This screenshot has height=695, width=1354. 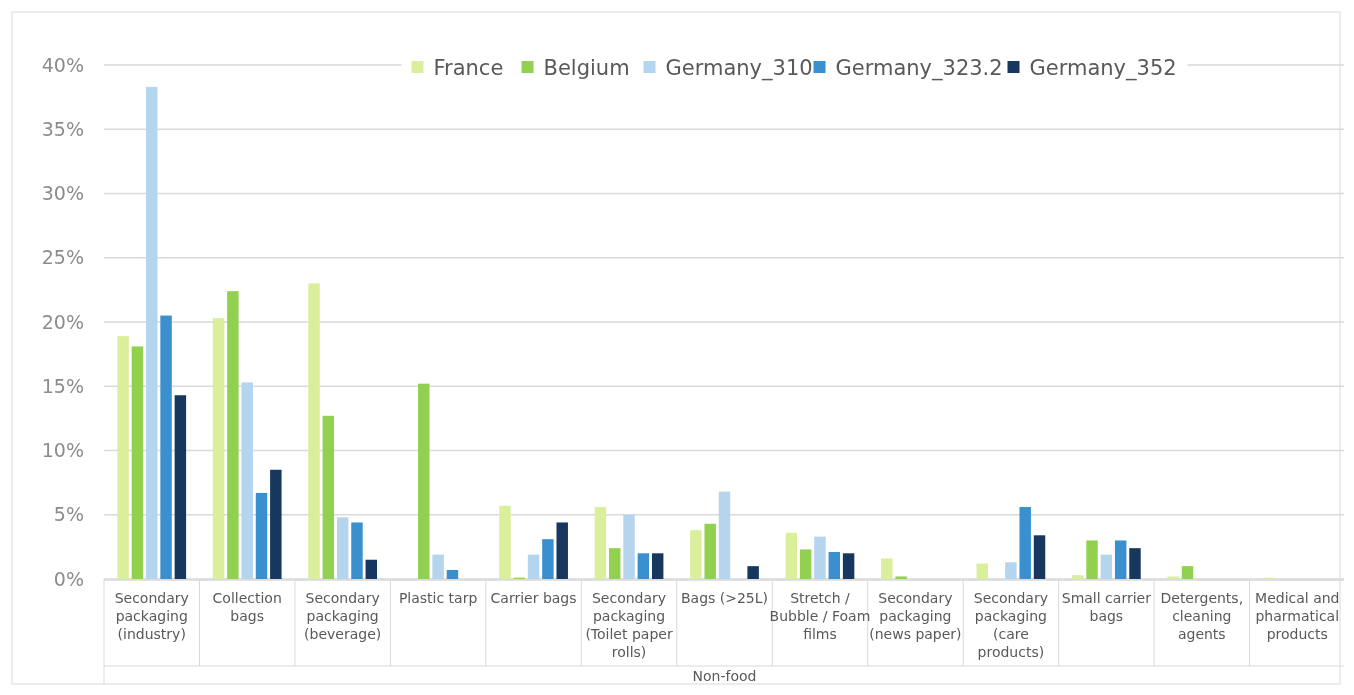 What do you see at coordinates (62, 193) in the screenshot?
I see `y-tick-label: 30%` at bounding box center [62, 193].